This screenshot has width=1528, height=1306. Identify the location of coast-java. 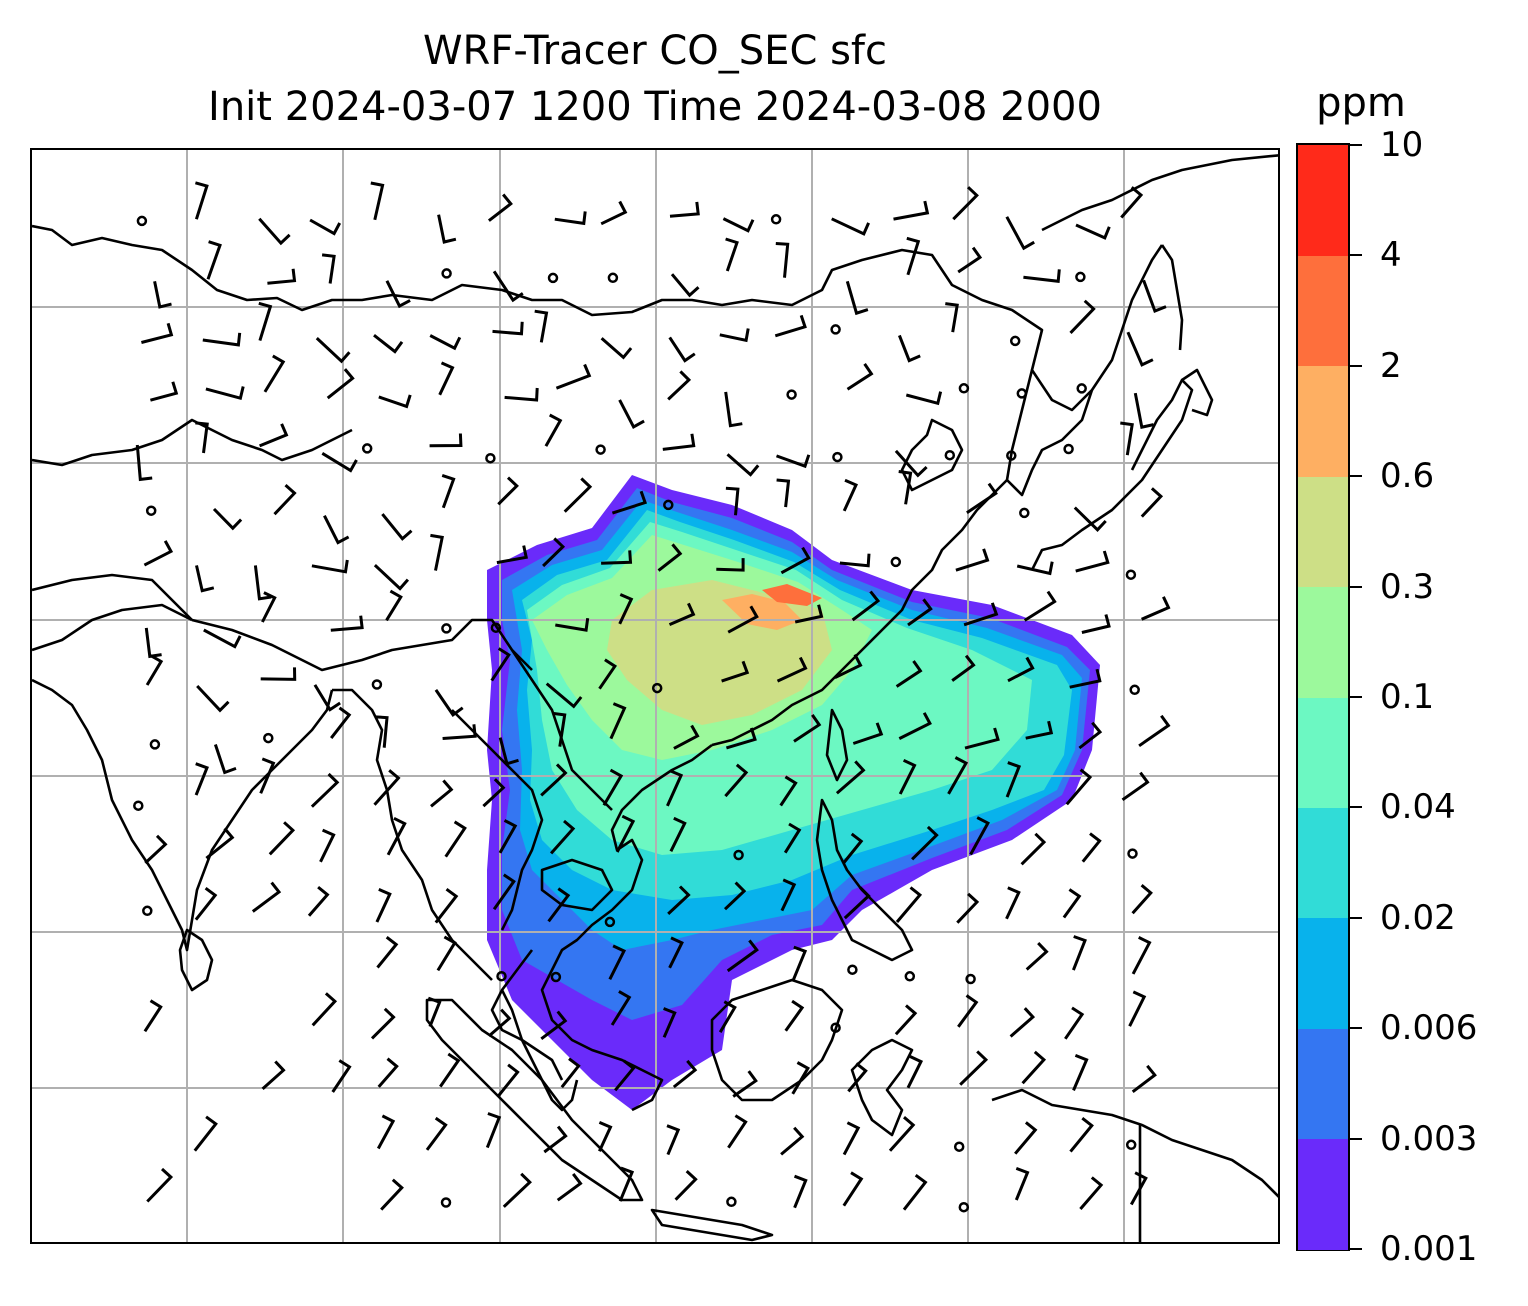
(712, 1225).